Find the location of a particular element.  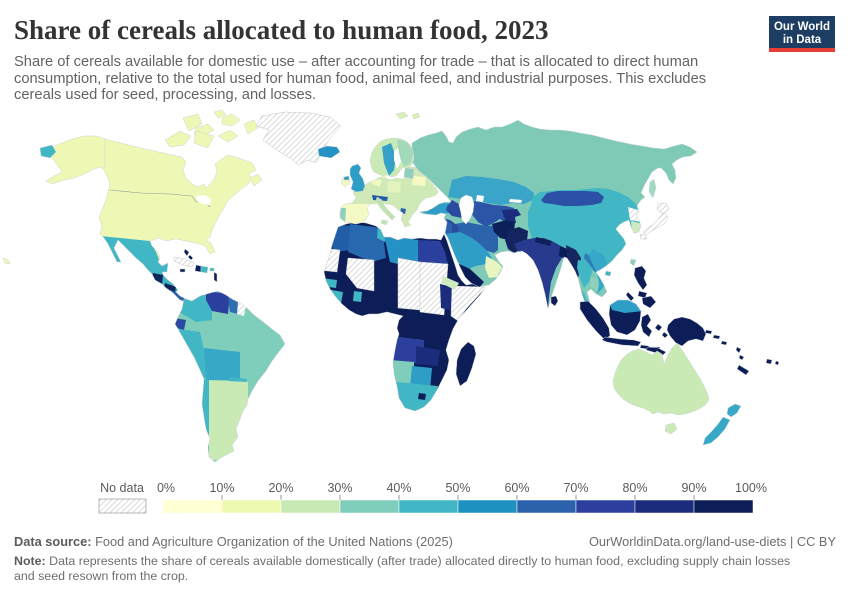

svg-text: 10% is located at coordinates (221, 488).